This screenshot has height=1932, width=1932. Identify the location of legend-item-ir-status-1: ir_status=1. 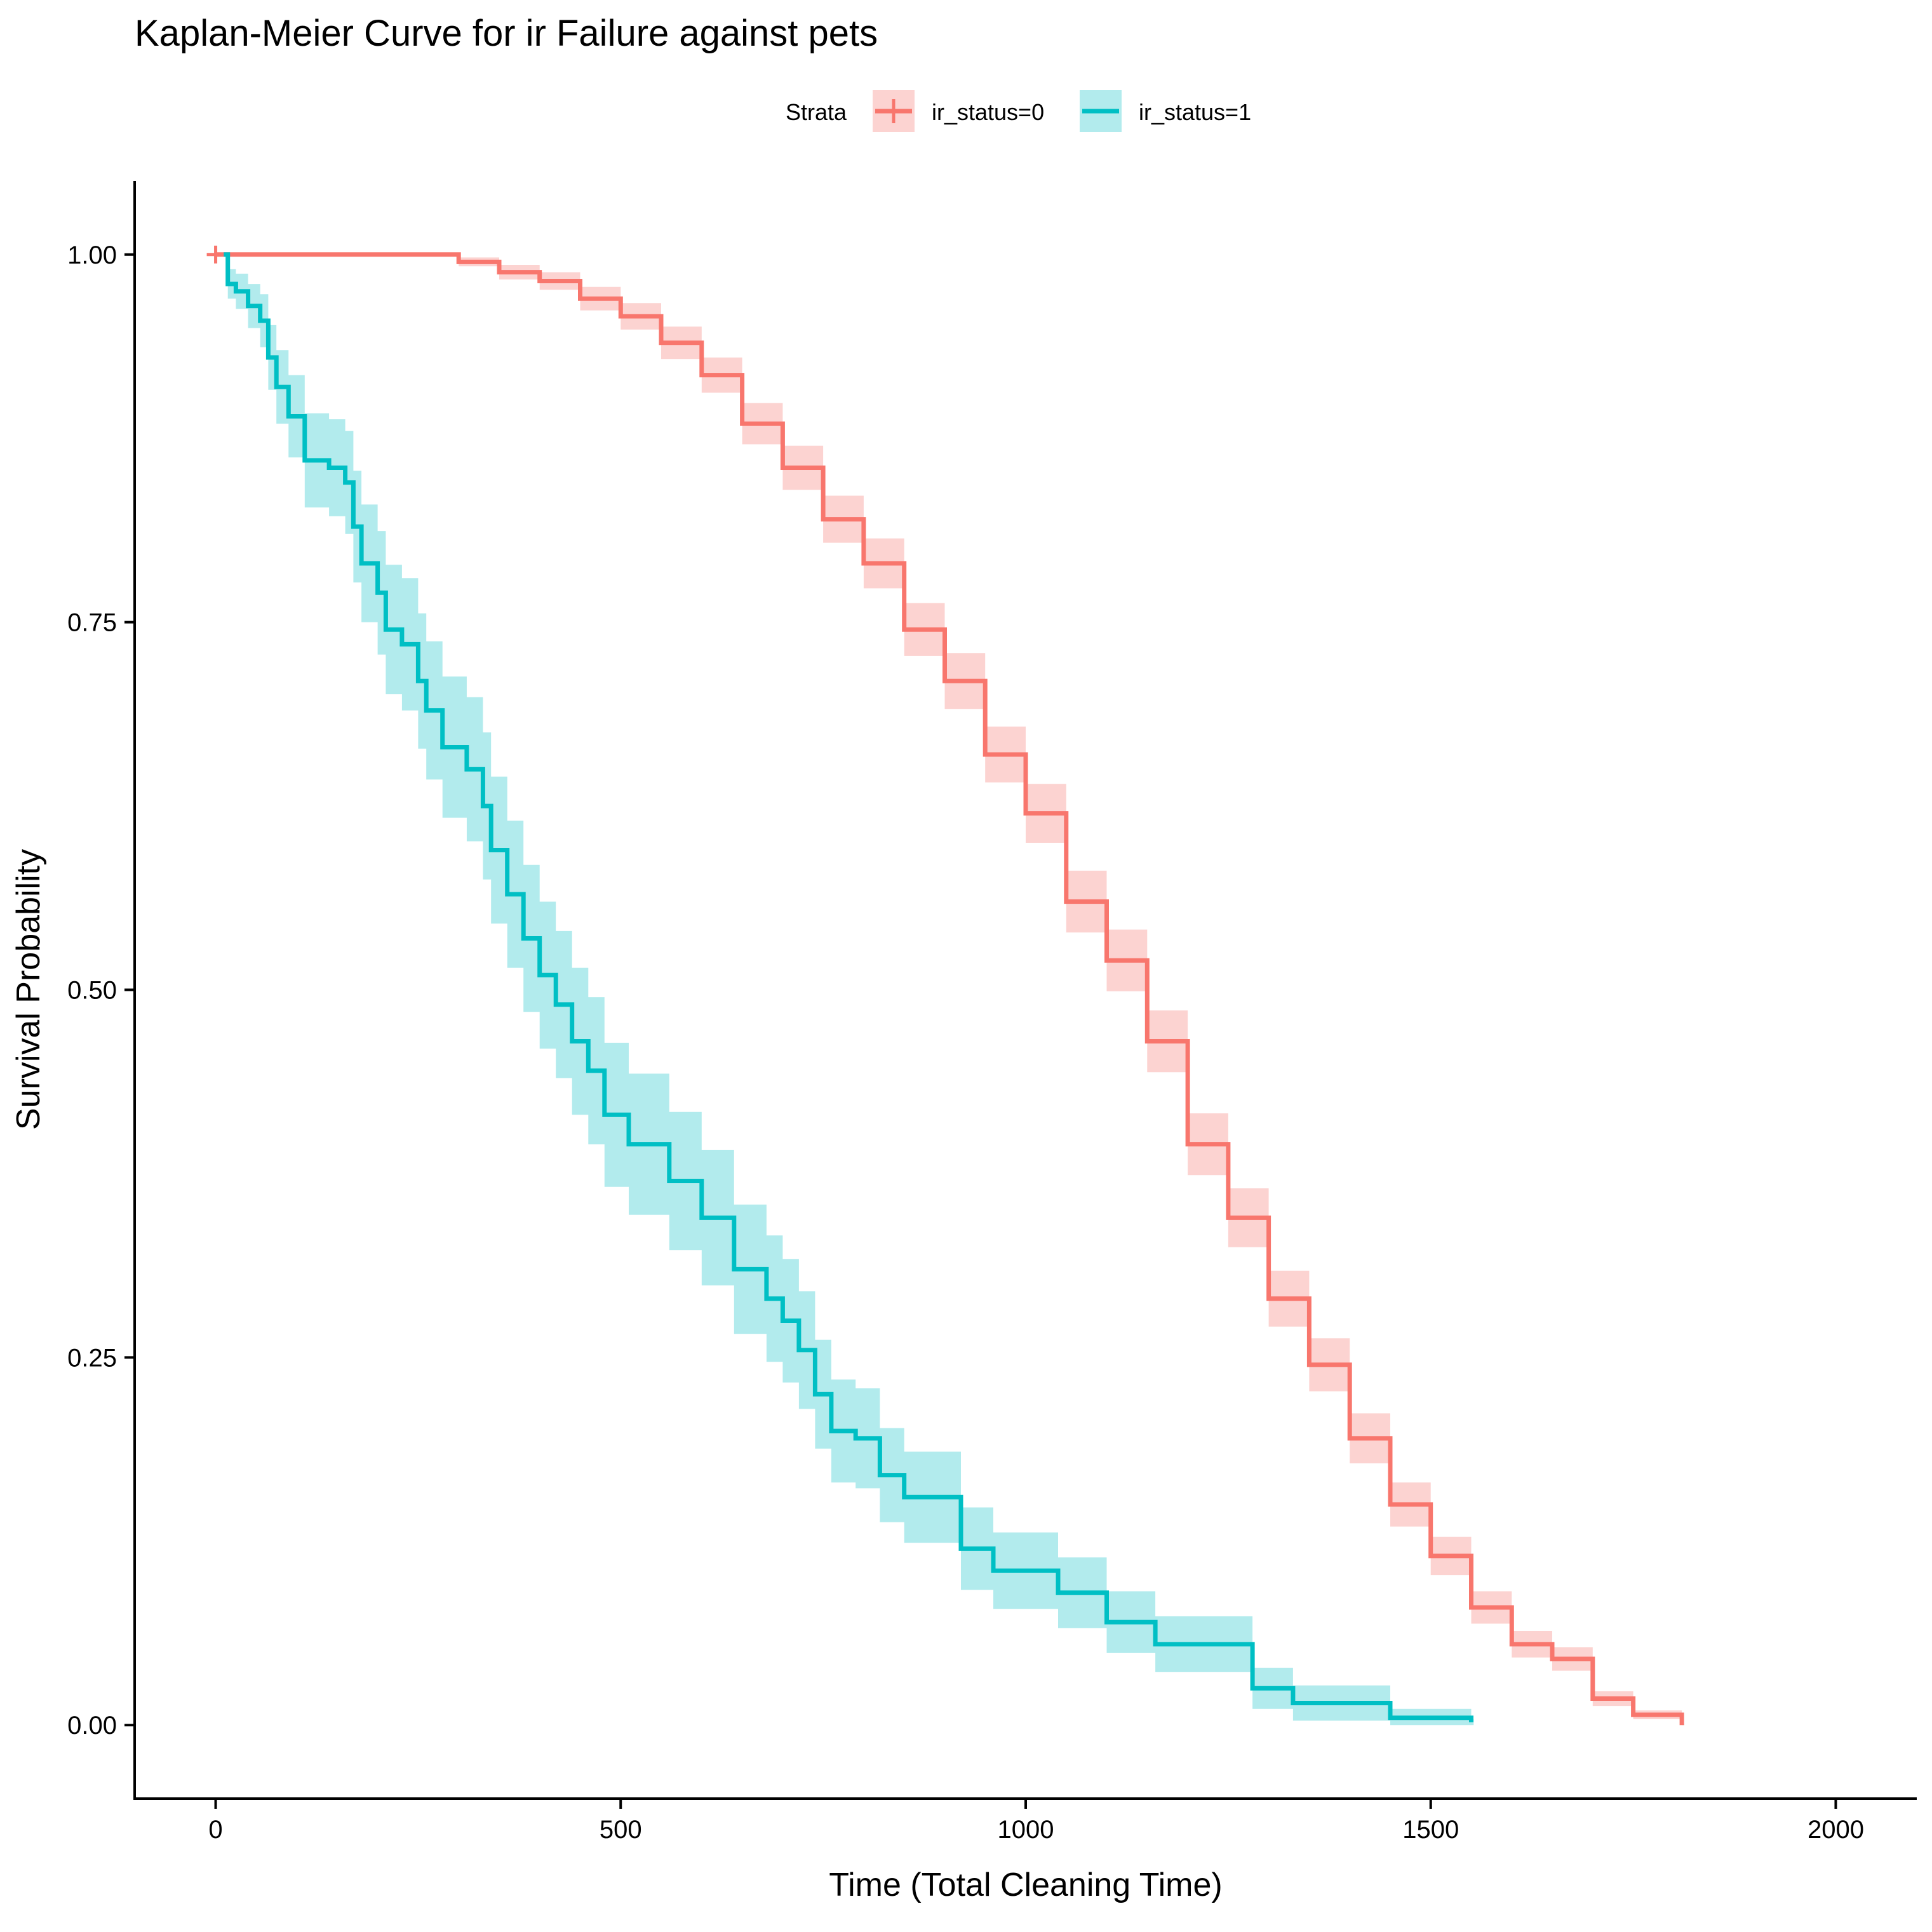
(1165, 111).